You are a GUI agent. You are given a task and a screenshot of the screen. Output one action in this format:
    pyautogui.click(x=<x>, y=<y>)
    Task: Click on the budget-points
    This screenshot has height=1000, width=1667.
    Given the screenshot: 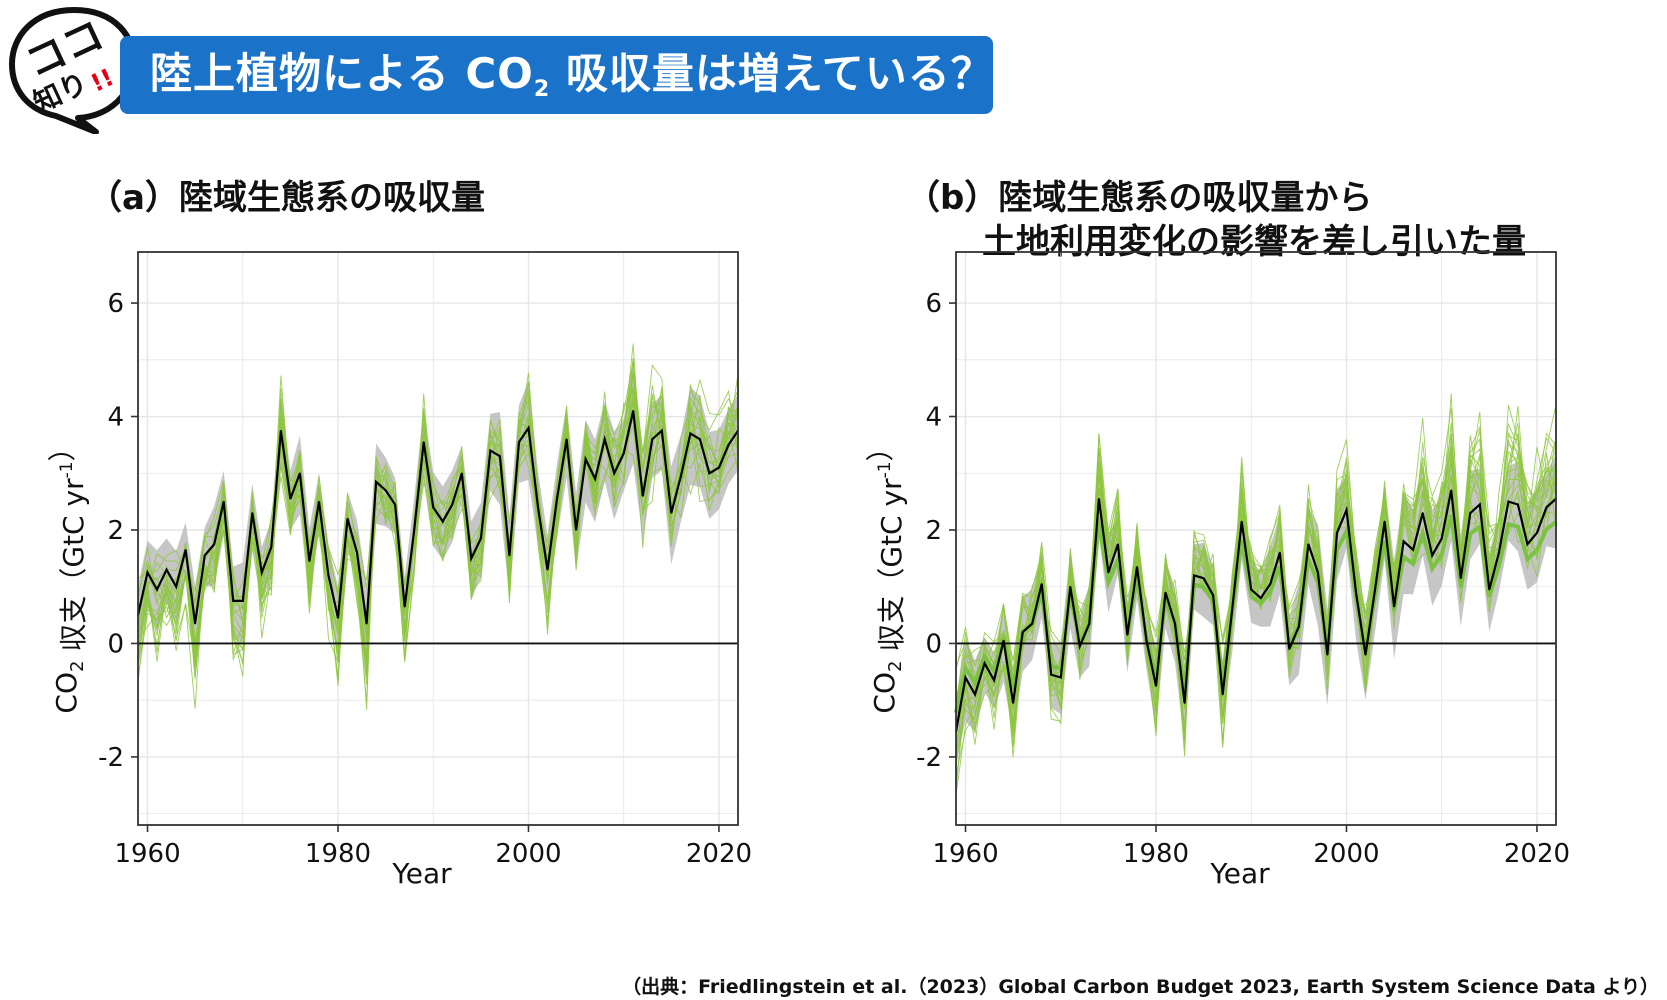 What is the action you would take?
    pyautogui.click(x=1256, y=611)
    